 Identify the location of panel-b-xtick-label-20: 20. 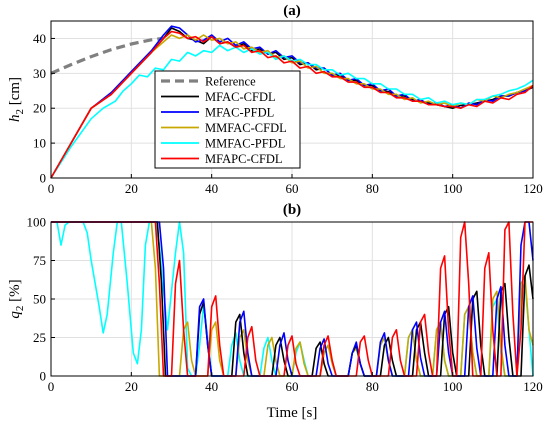
(131, 386).